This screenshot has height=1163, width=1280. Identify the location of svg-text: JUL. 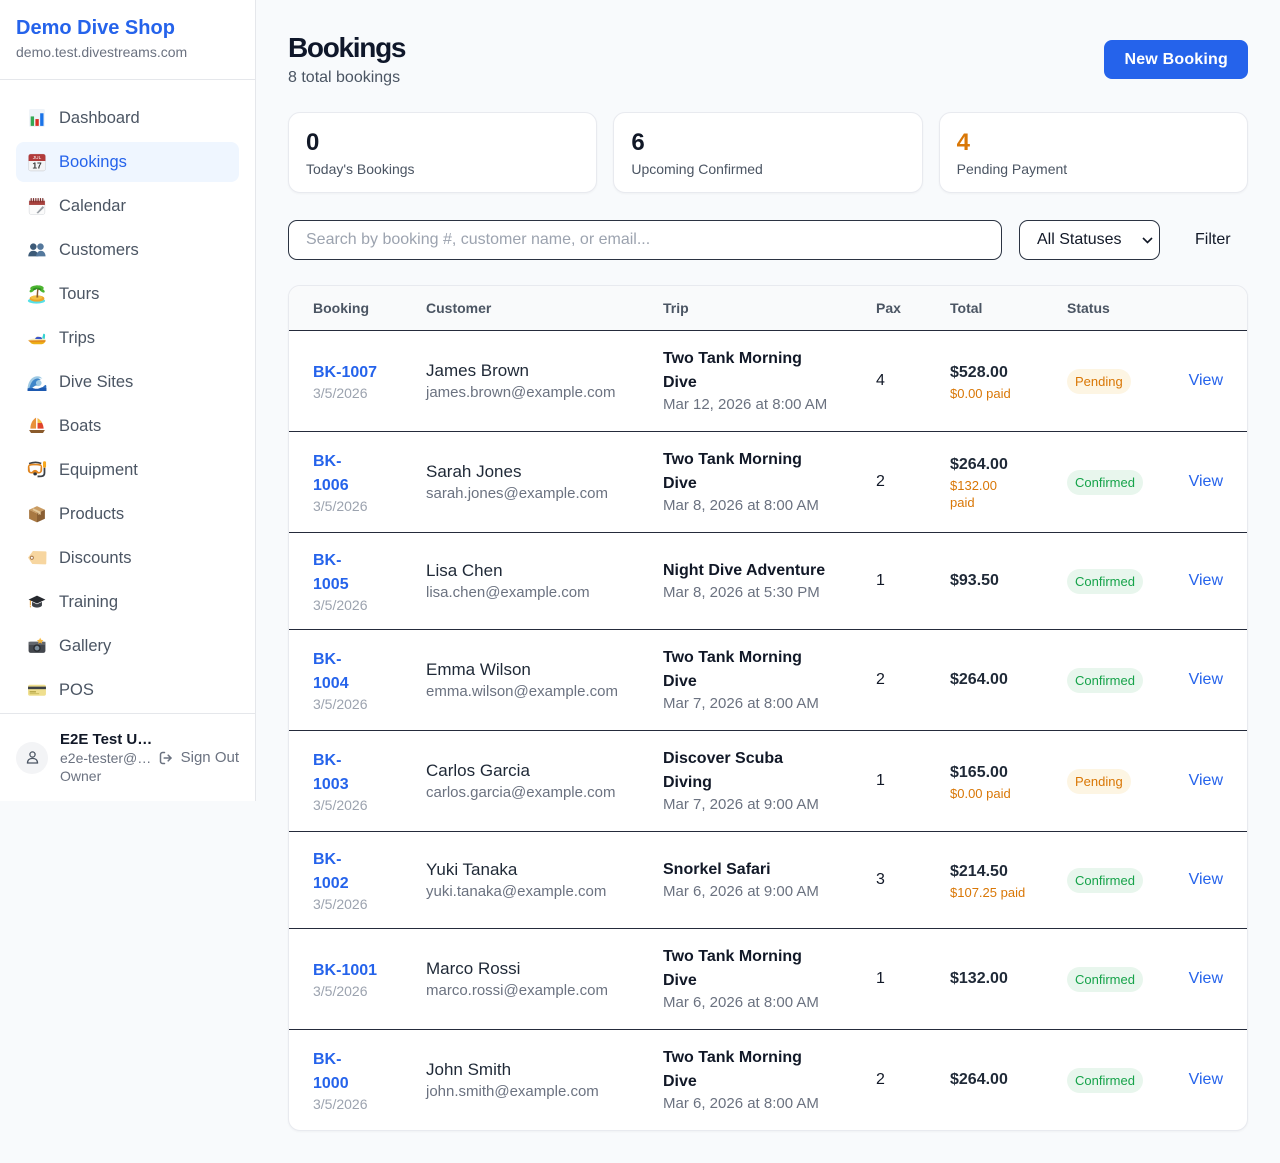
(37, 158).